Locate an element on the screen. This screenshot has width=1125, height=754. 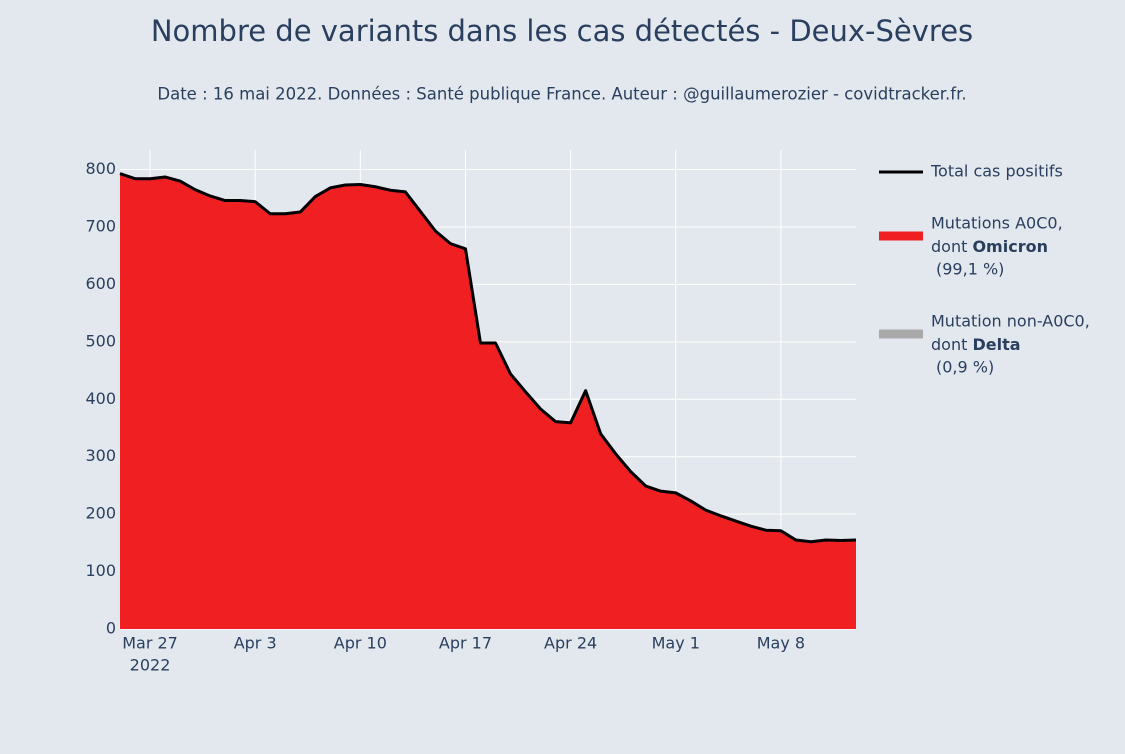
y-tick-label: 200 is located at coordinates (100, 513).